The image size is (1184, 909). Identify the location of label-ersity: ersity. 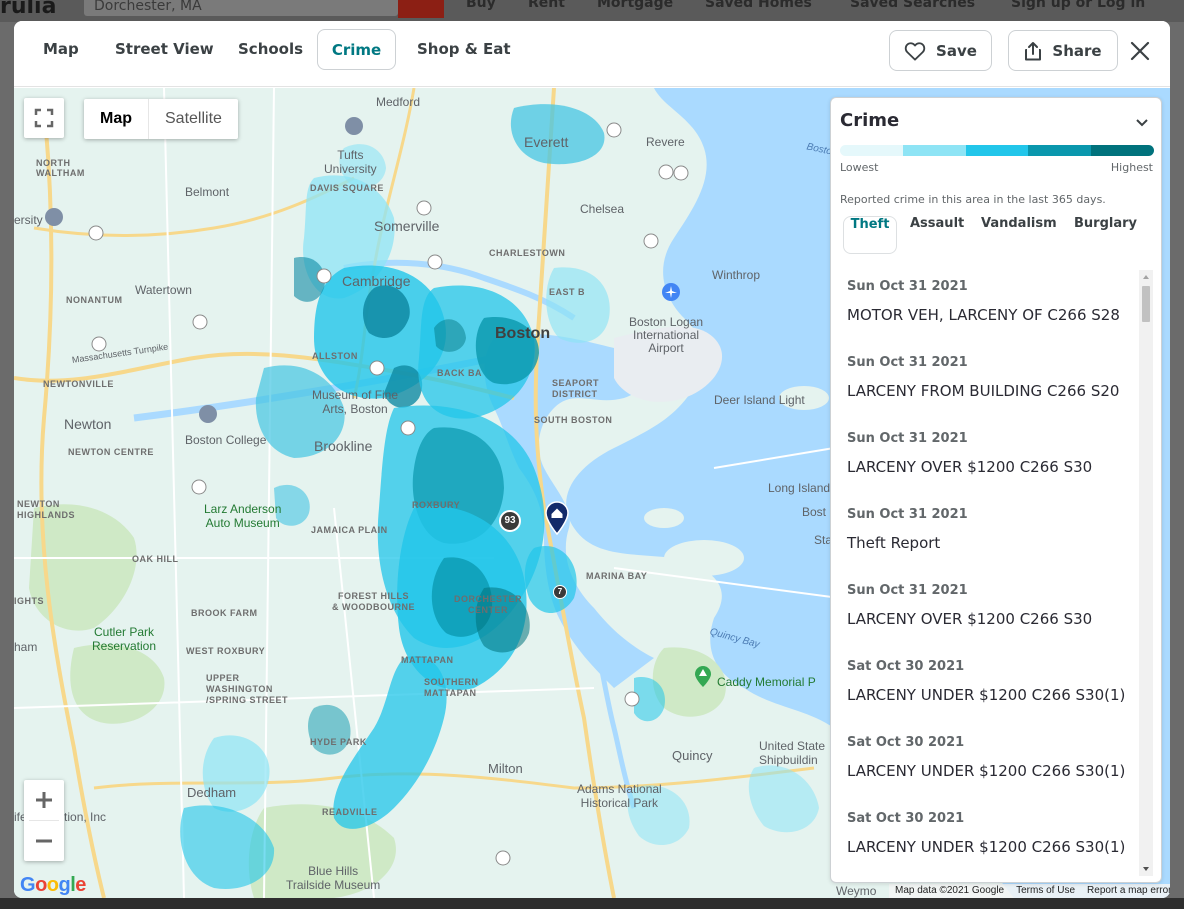
(28, 220).